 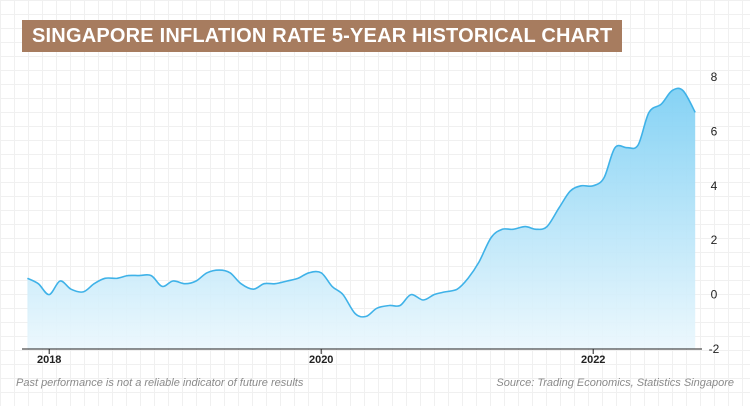 I want to click on y-tick-label: 0, so click(x=714, y=295).